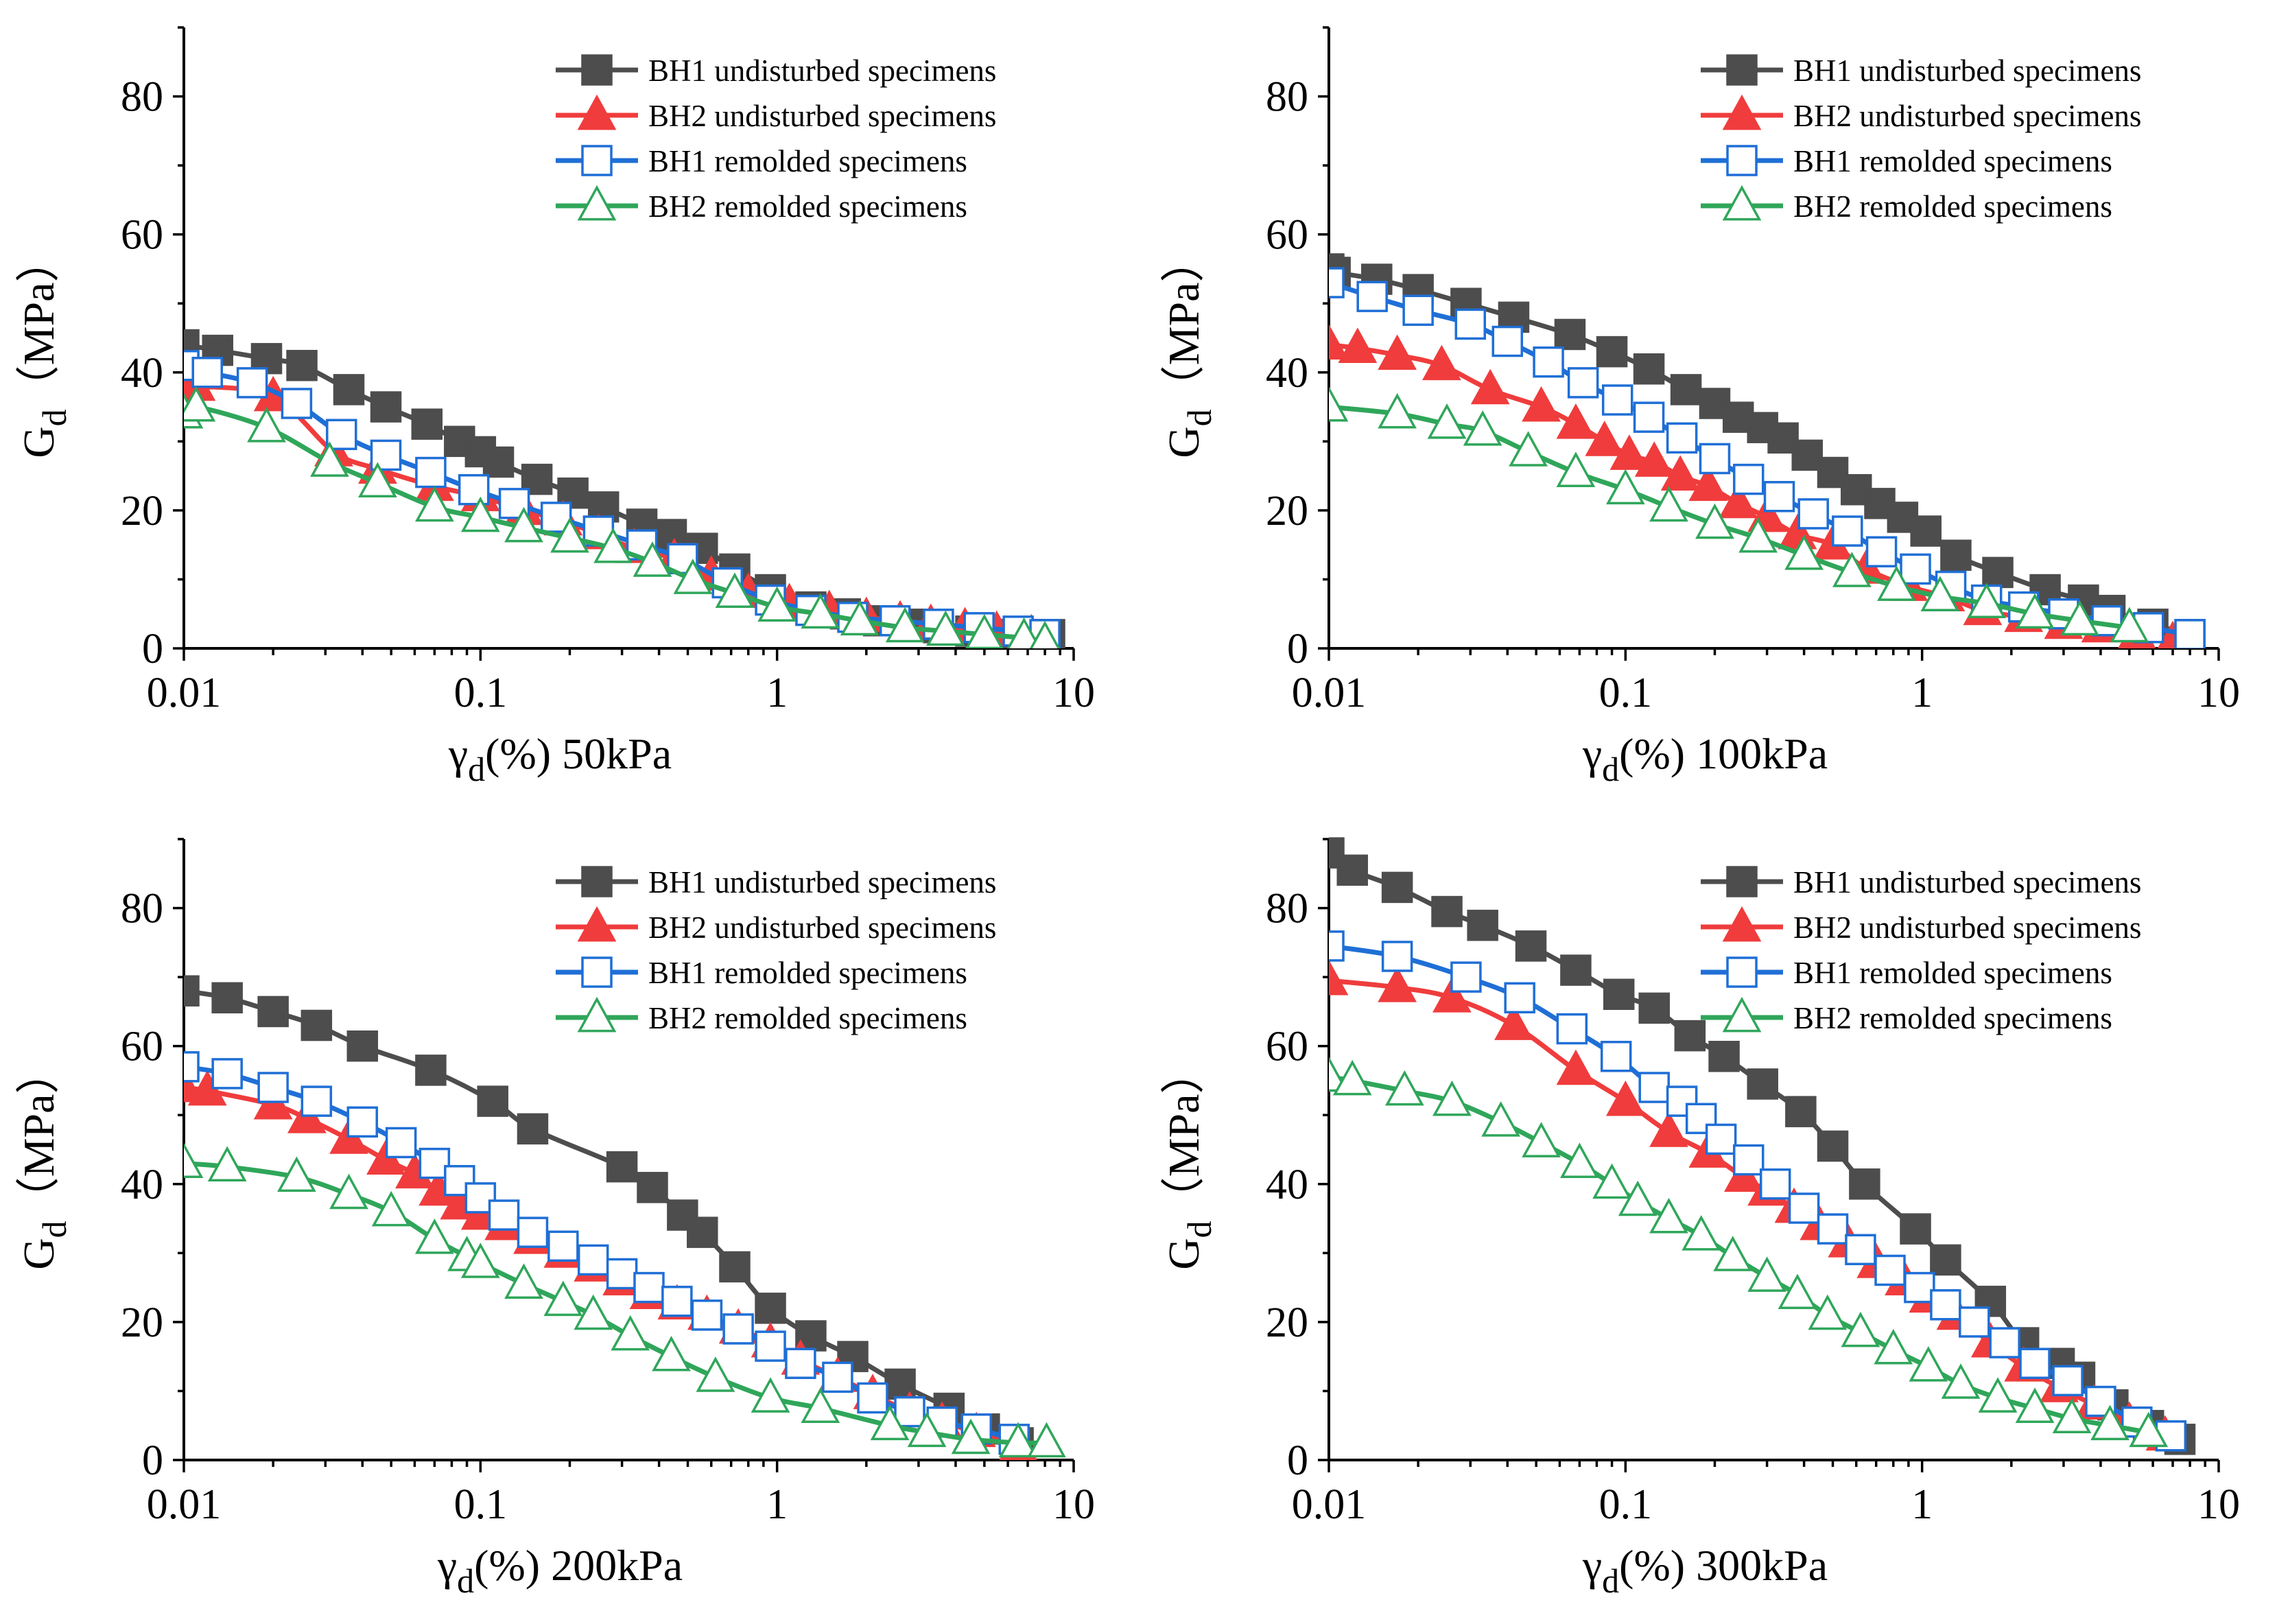 Image resolution: width=2277 pixels, height=1624 pixels. I want to click on legend-item-bh1-undisturbed-specimens: BH1 undisturbed specimens, so click(1921, 71).